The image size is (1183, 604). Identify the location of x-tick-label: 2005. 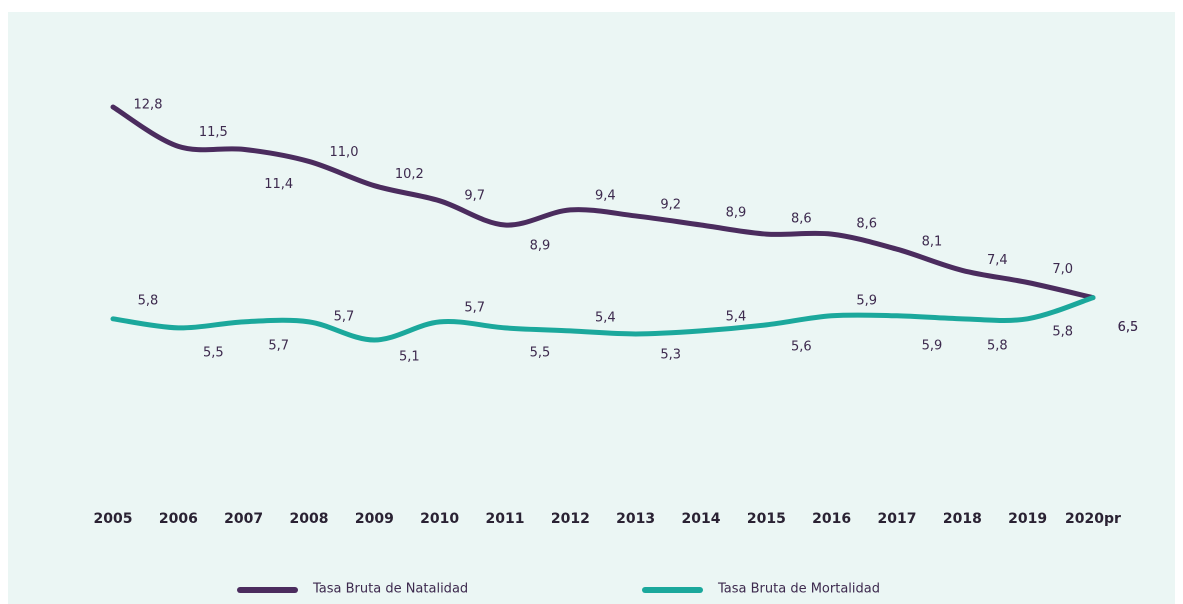
(113, 519).